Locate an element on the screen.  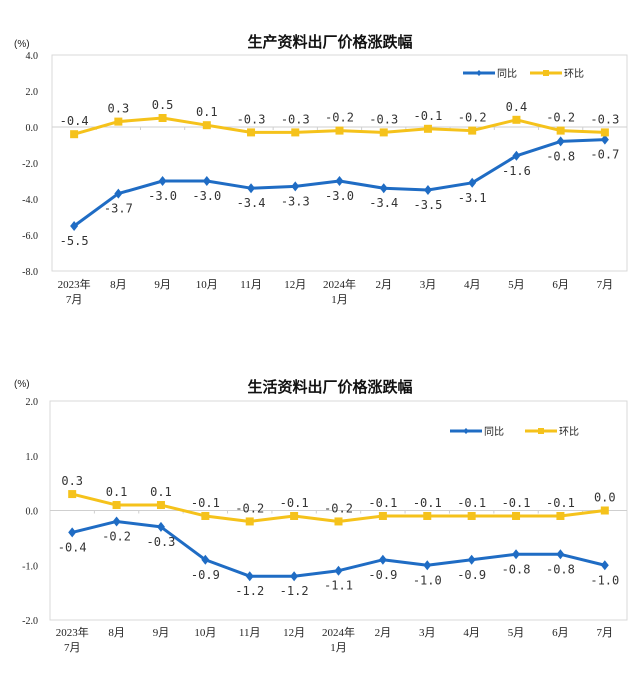
y-tick-label: -4.0 is located at coordinates (30, 200).